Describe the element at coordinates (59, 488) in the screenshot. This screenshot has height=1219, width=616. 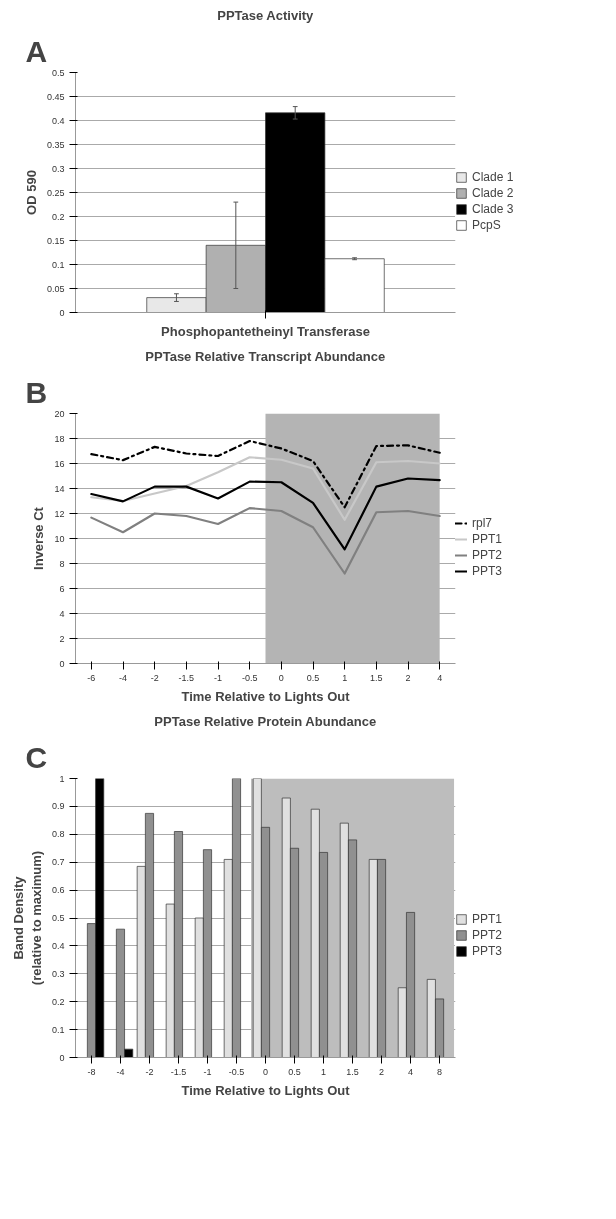
I see `y-tick-label: 14` at that location.